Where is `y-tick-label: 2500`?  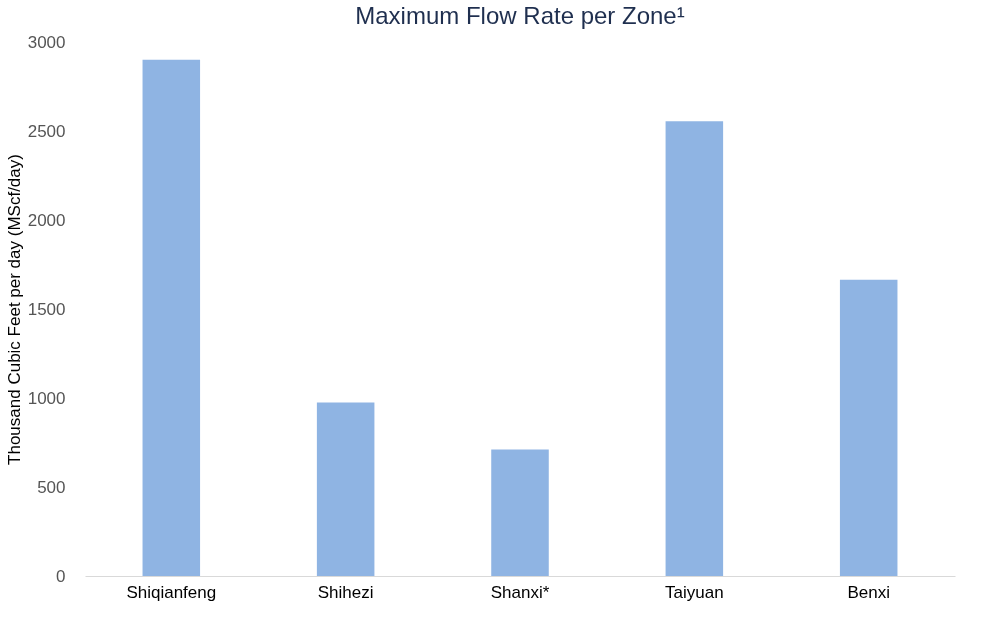
y-tick-label: 2500 is located at coordinates (46, 131).